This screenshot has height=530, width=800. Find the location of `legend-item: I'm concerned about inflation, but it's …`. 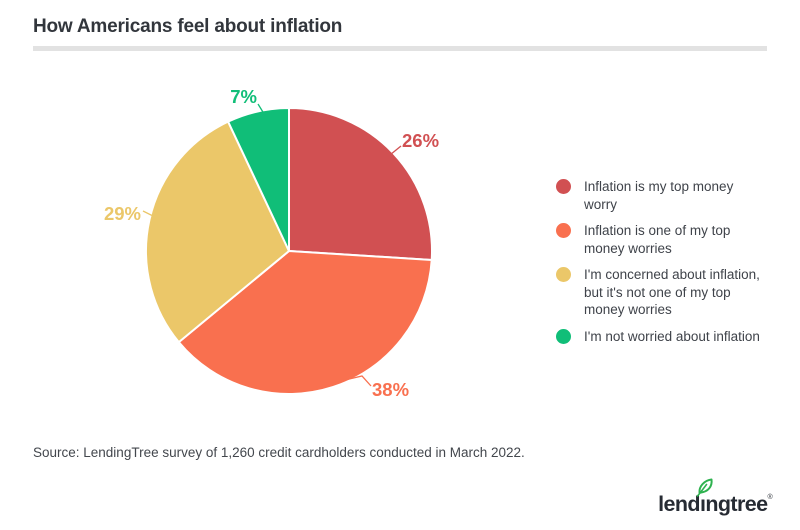

legend-item: I'm concerned about inflation, but it's … is located at coordinates (663, 292).